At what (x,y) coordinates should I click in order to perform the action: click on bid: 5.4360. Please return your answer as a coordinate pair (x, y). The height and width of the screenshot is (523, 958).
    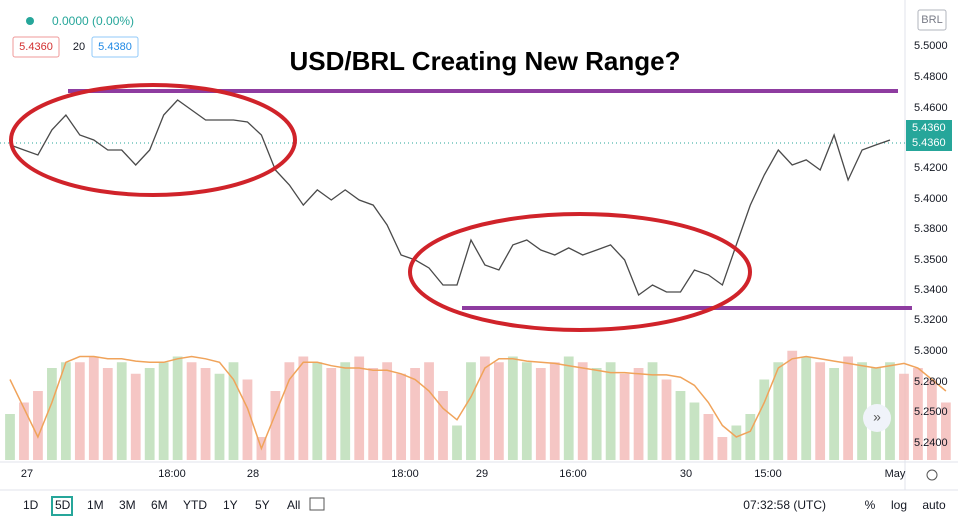
    Looking at the image, I should click on (36, 47).